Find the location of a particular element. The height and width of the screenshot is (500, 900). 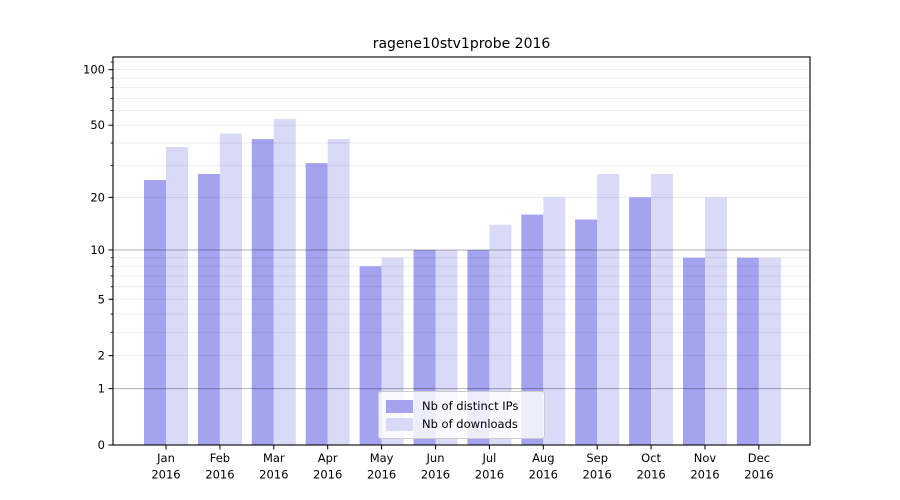

bar-jan-downloads is located at coordinates (177, 296).